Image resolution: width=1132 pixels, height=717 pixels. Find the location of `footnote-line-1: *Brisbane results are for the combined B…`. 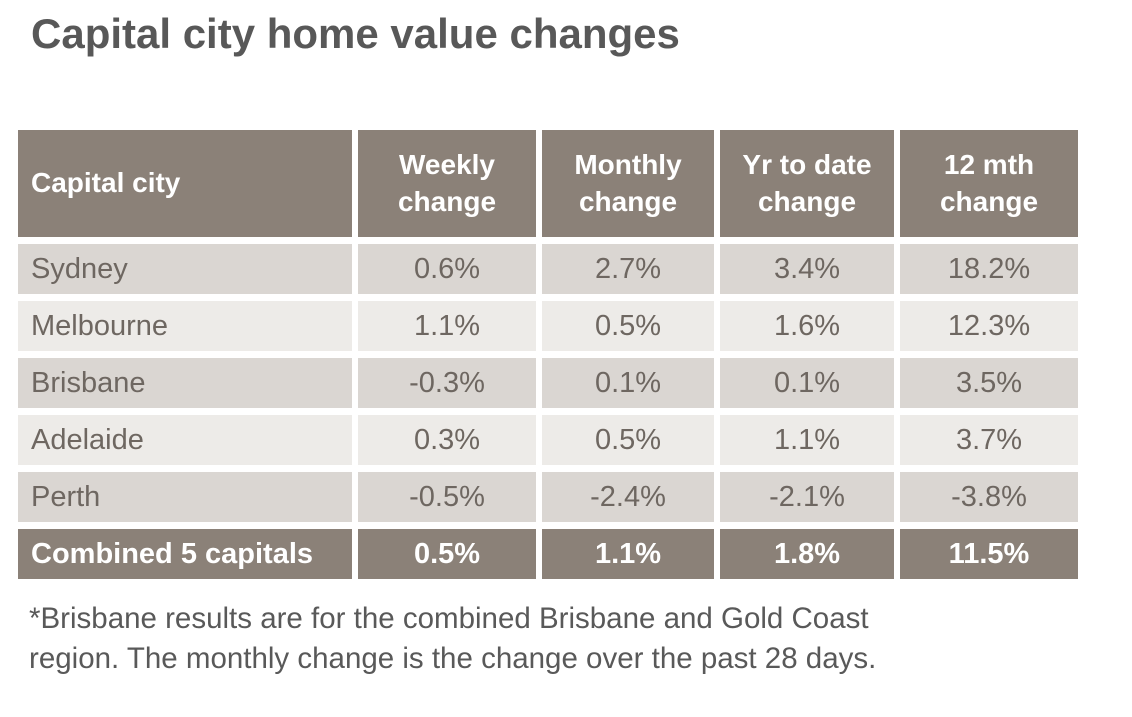

footnote-line-1: *Brisbane results are for the combined B… is located at coordinates (449, 618).